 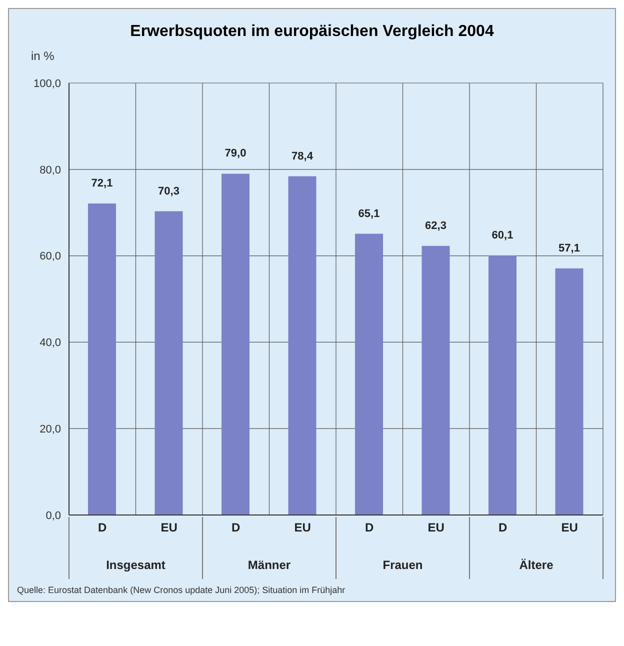 I want to click on data-label: 70,3, so click(x=169, y=191).